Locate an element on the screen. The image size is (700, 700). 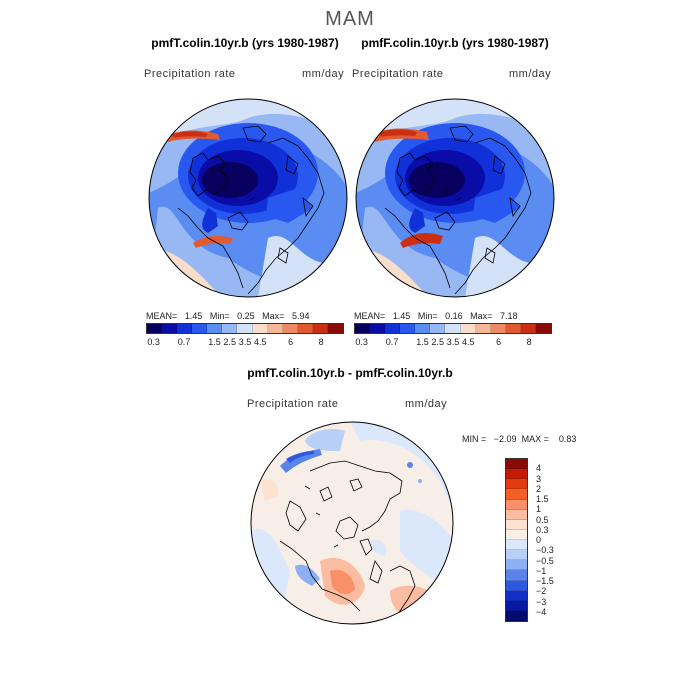
right-colorbar is located at coordinates (453, 328).